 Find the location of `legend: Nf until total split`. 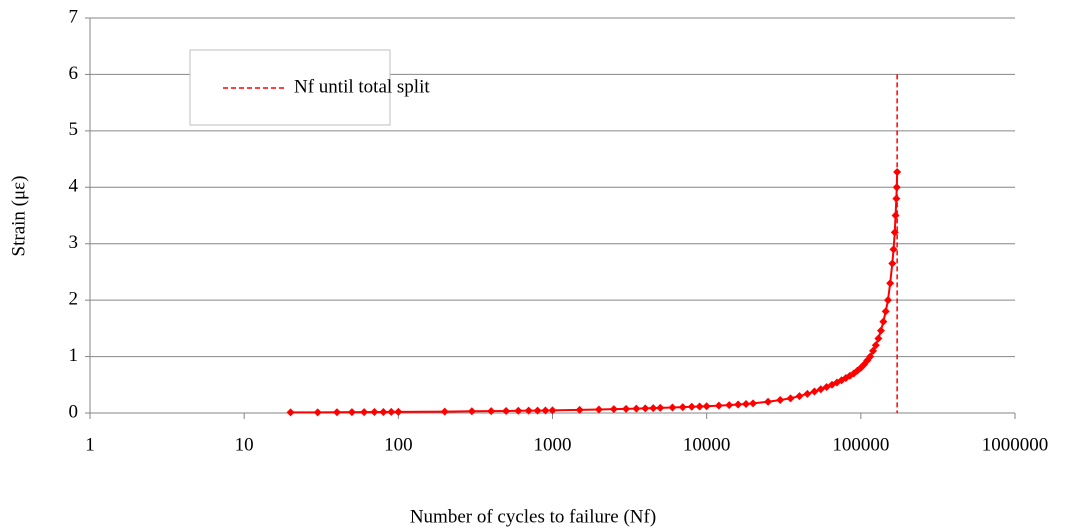

legend: Nf until total split is located at coordinates (309, 87).